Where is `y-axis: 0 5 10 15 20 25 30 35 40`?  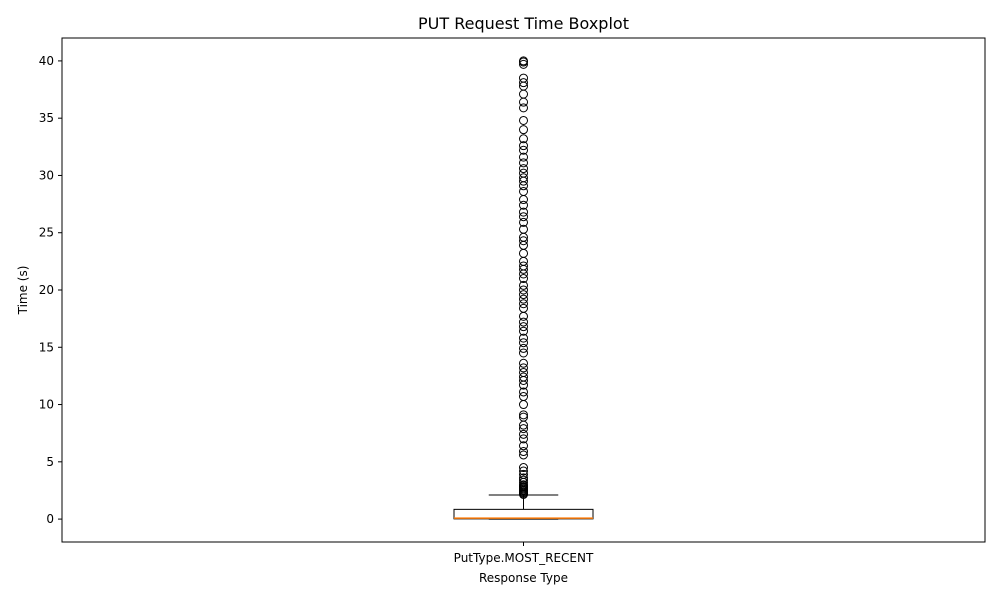 y-axis: 0 5 10 15 20 25 30 35 40 is located at coordinates (50, 290).